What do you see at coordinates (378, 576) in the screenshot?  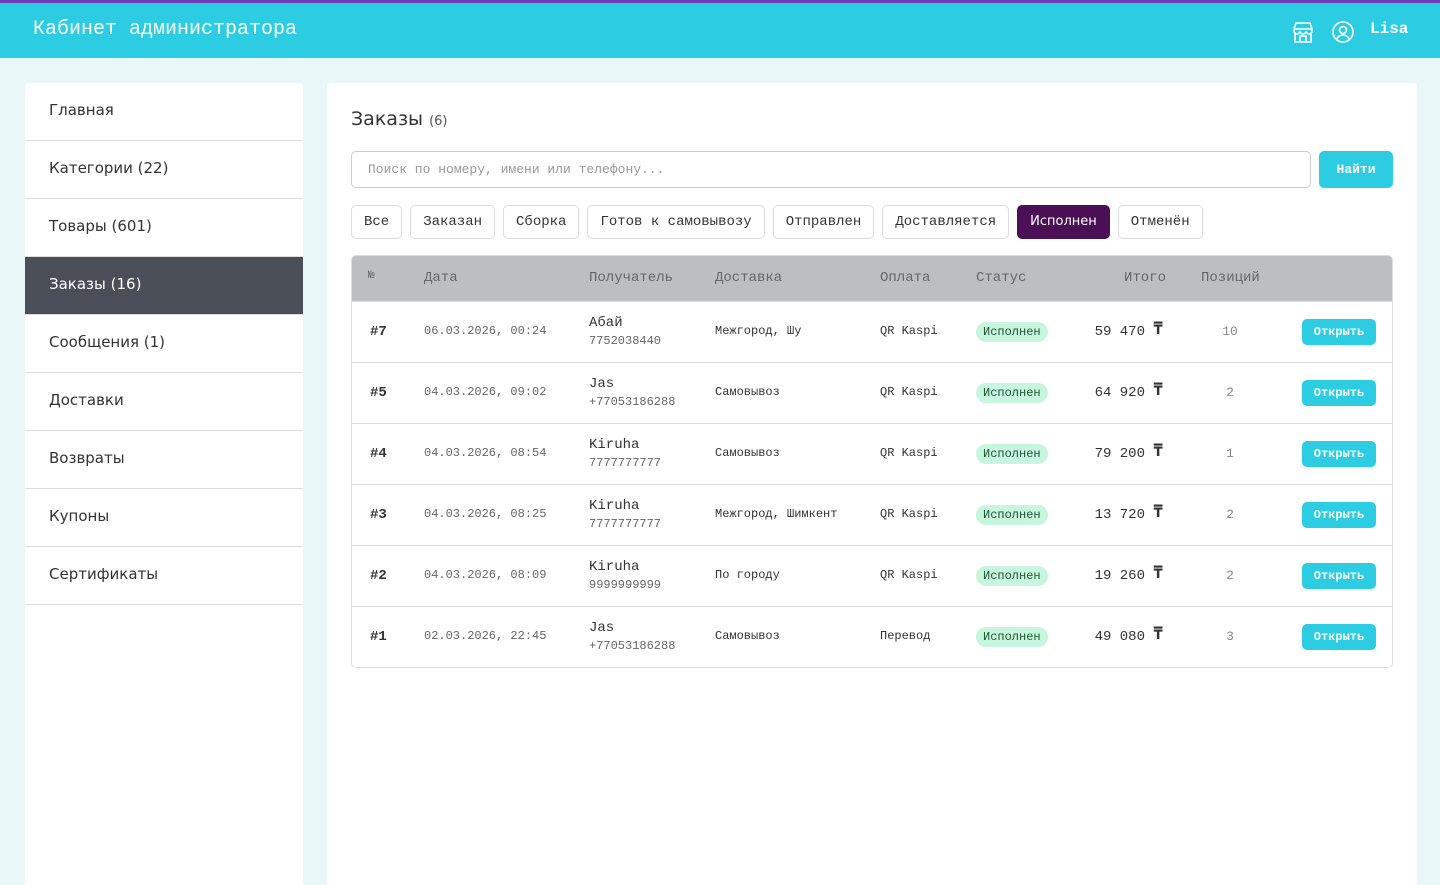 I see `order-id: #2` at bounding box center [378, 576].